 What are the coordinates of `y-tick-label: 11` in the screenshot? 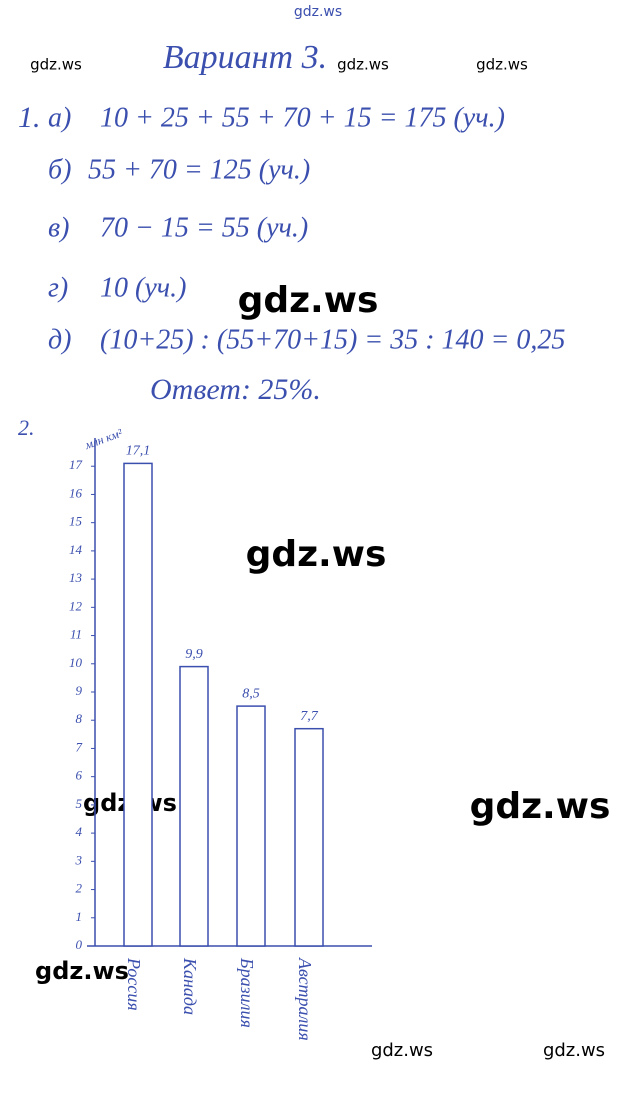 It's located at (76, 634).